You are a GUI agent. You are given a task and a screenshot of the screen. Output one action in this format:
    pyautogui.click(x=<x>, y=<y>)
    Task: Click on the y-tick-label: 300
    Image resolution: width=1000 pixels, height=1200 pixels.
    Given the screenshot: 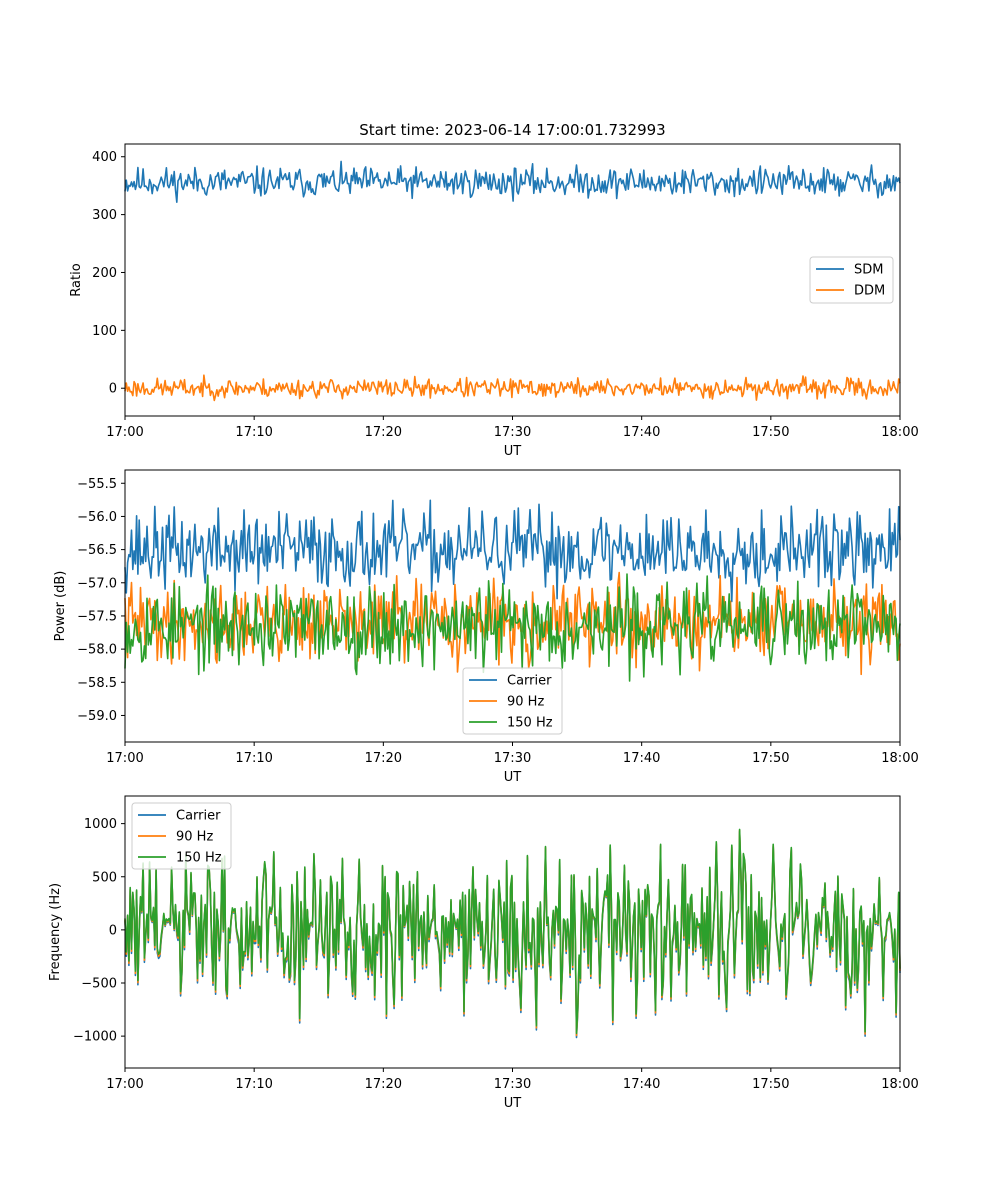 What is the action you would take?
    pyautogui.click(x=104, y=215)
    